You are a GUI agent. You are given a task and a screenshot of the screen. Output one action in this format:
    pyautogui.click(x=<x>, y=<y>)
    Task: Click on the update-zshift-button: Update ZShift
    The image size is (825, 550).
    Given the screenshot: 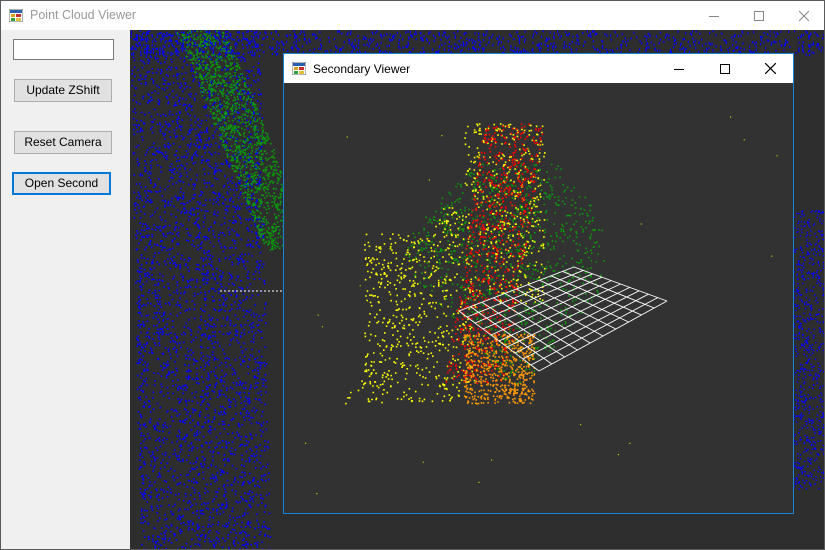 What is the action you would take?
    pyautogui.click(x=63, y=90)
    